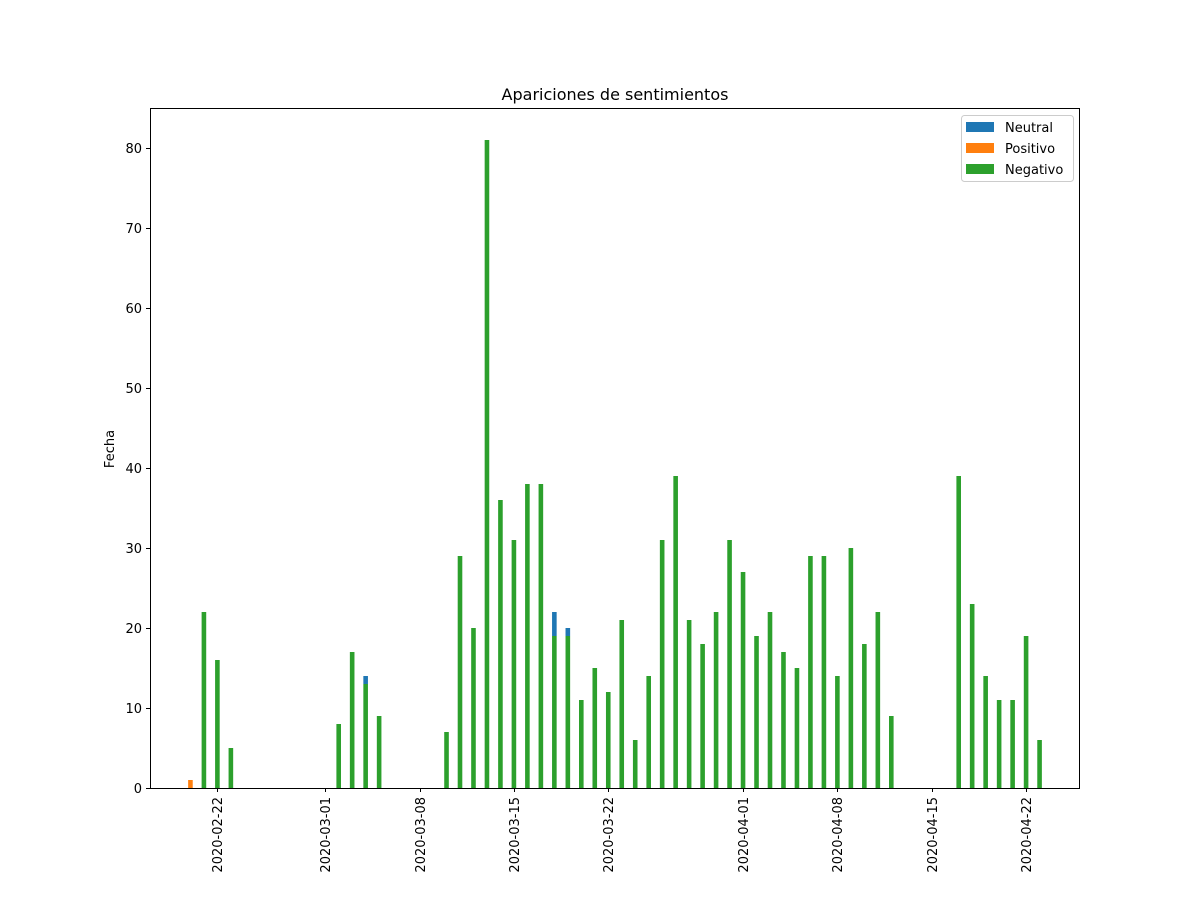  I want to click on legend: Neutral Positivo Negativo, so click(1017, 148).